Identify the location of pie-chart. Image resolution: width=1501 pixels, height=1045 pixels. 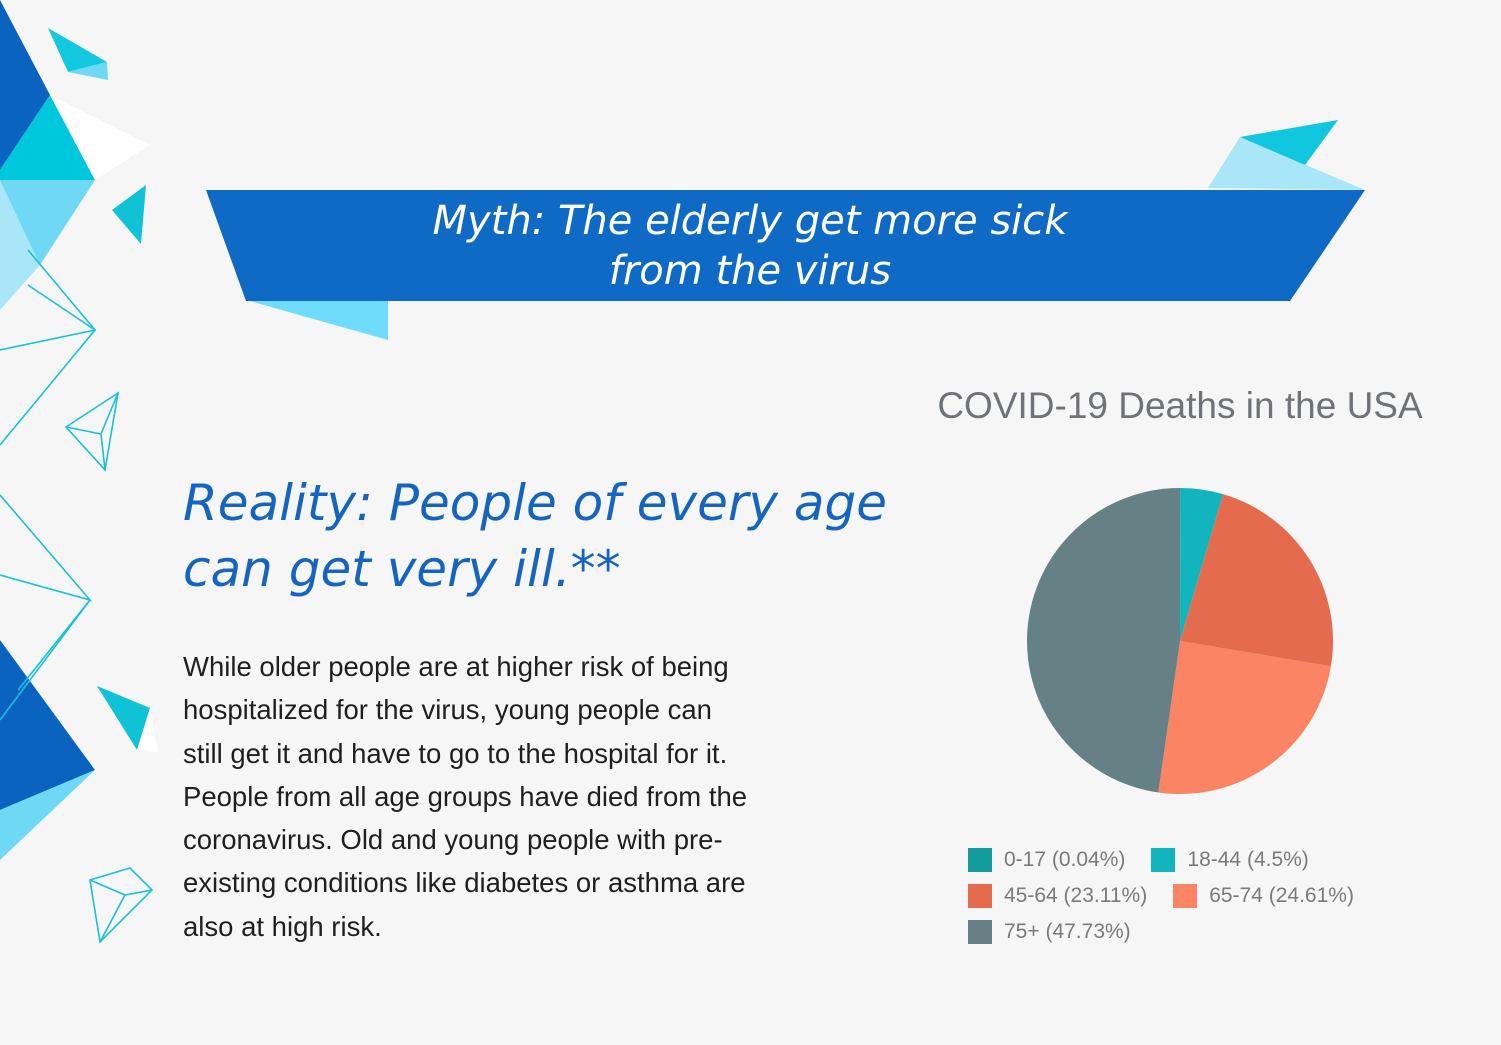
(1180, 641).